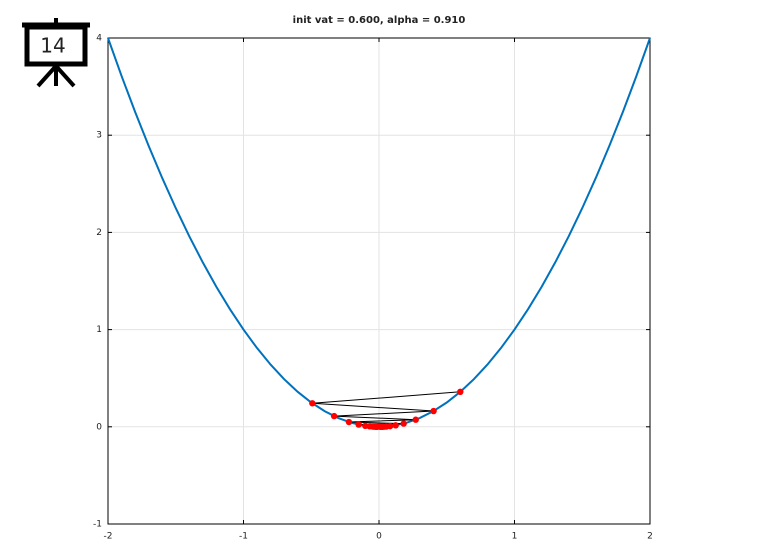 The width and height of the screenshot is (759, 552). Describe the element at coordinates (379, 537) in the screenshot. I see `x-tick-label: 0` at that location.